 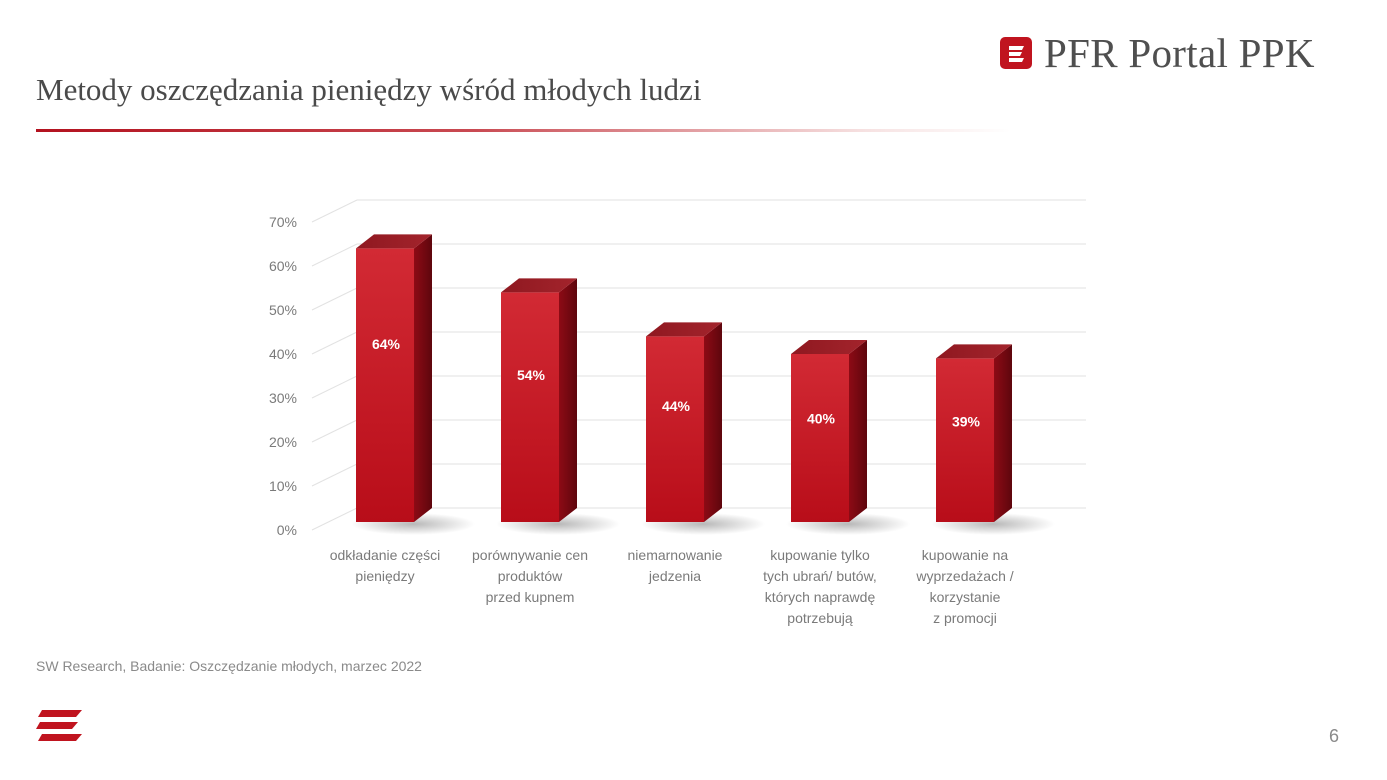 What do you see at coordinates (1016, 53) in the screenshot?
I see `pfr-logo-icon` at bounding box center [1016, 53].